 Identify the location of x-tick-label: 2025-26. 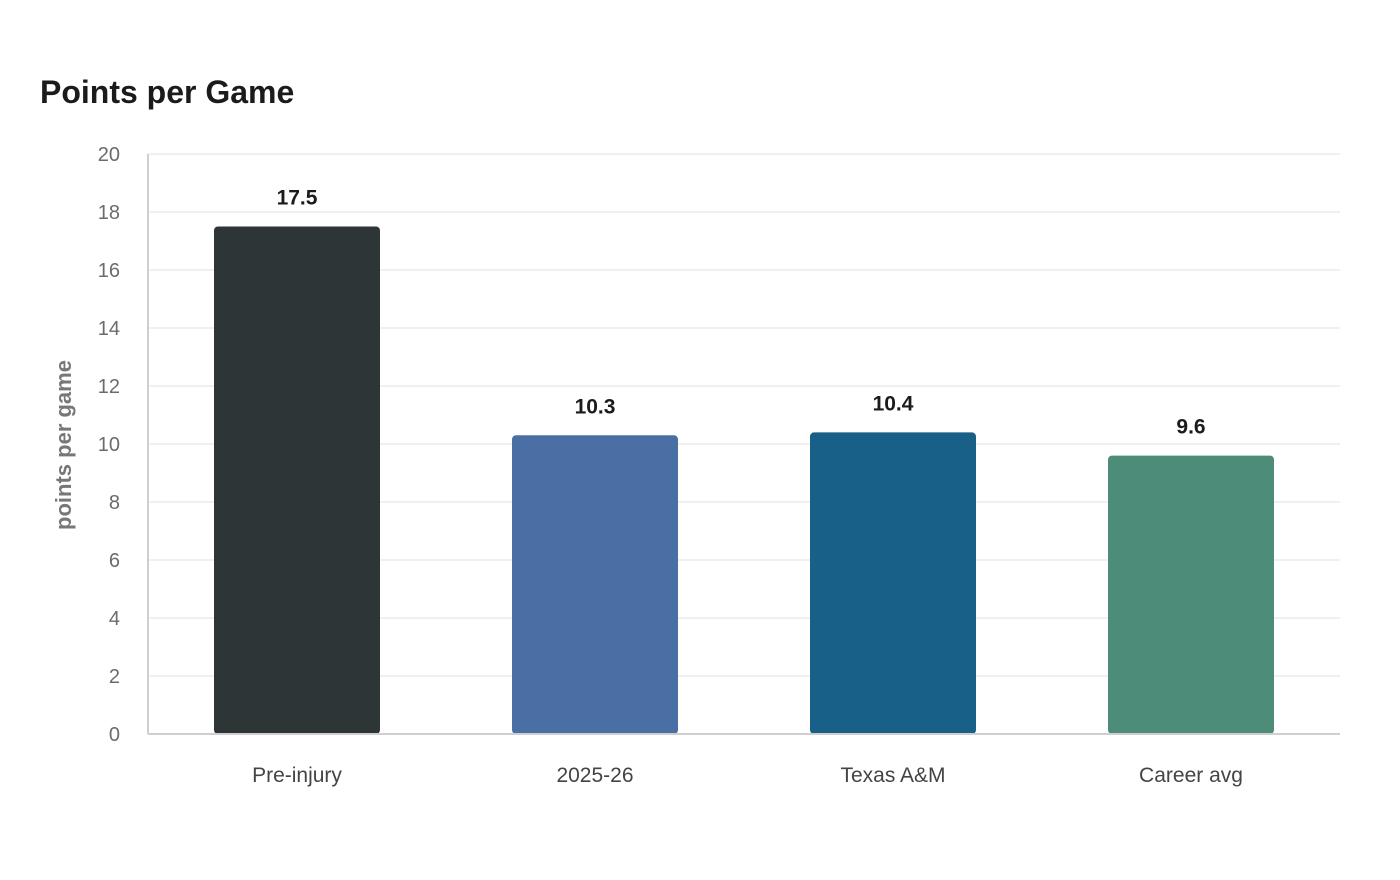
(594, 775).